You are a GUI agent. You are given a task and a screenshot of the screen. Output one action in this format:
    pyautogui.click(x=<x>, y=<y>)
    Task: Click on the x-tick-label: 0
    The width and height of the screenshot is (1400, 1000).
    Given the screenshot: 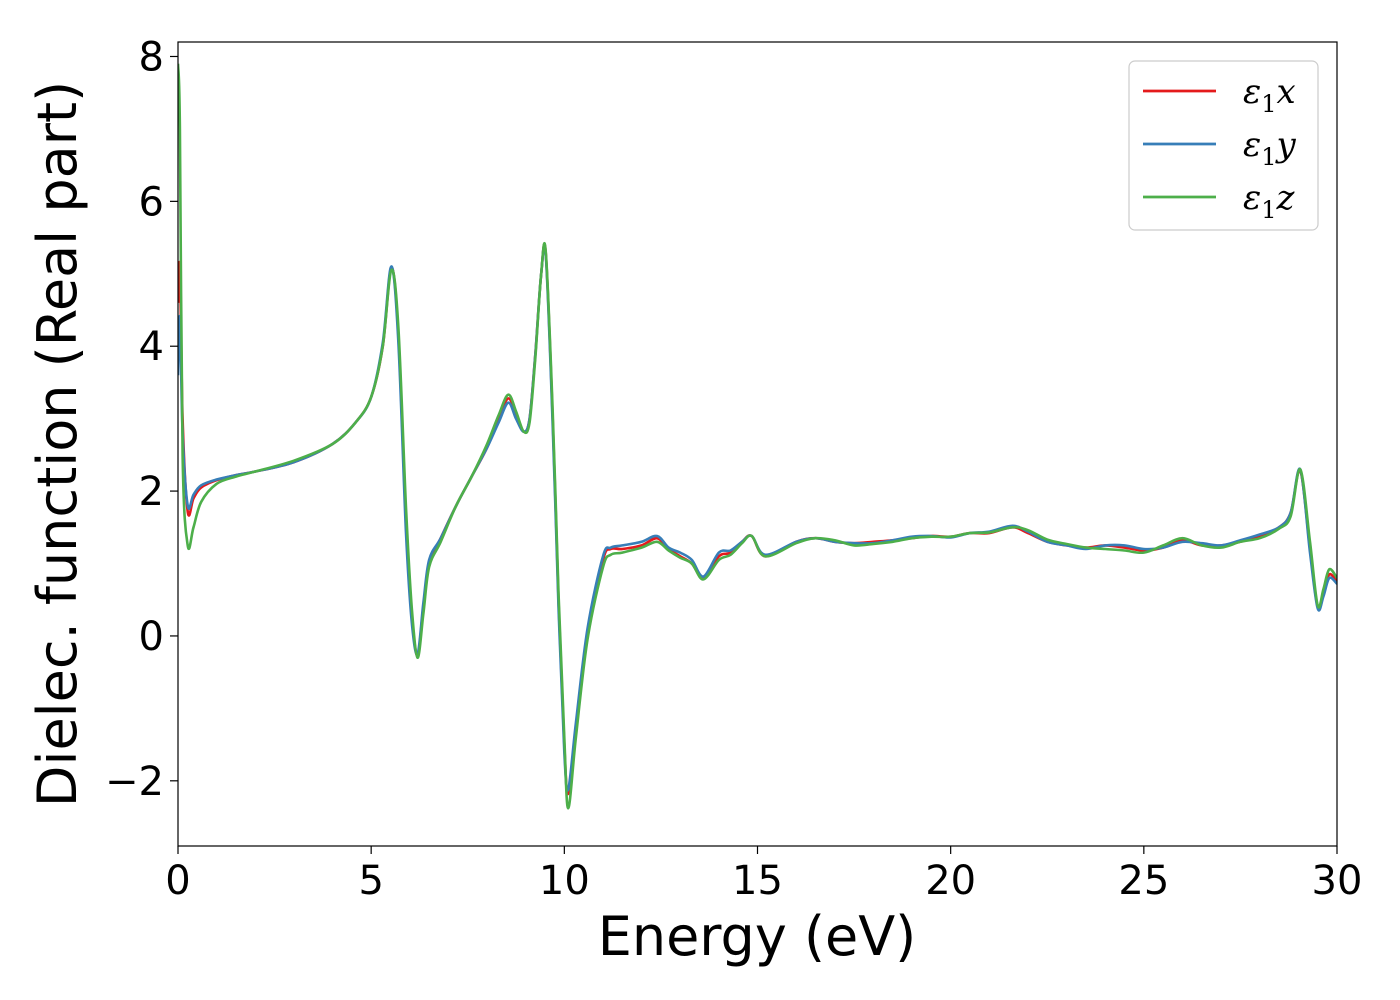 What is the action you would take?
    pyautogui.click(x=177, y=881)
    